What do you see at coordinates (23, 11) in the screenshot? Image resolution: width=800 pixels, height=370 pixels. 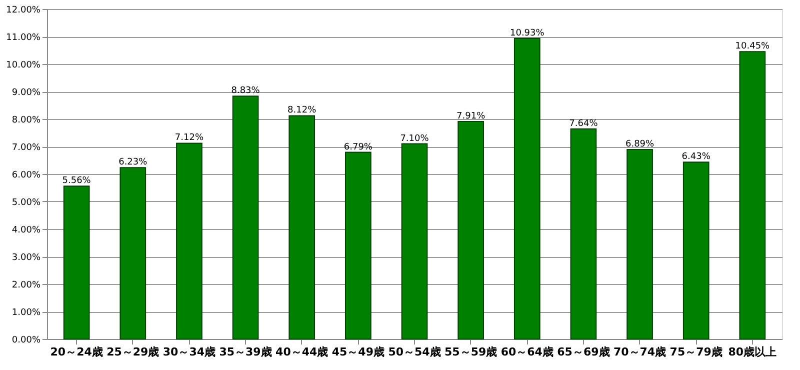 I see `y-tick-label: 12.00%` at bounding box center [23, 11].